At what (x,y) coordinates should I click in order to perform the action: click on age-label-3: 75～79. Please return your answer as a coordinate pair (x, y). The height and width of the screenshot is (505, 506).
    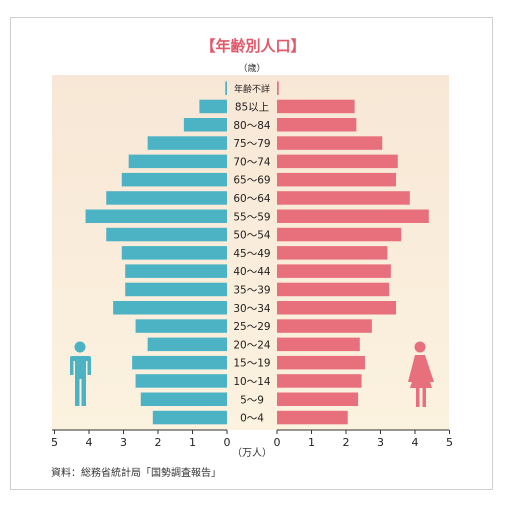
    Looking at the image, I should click on (251, 144).